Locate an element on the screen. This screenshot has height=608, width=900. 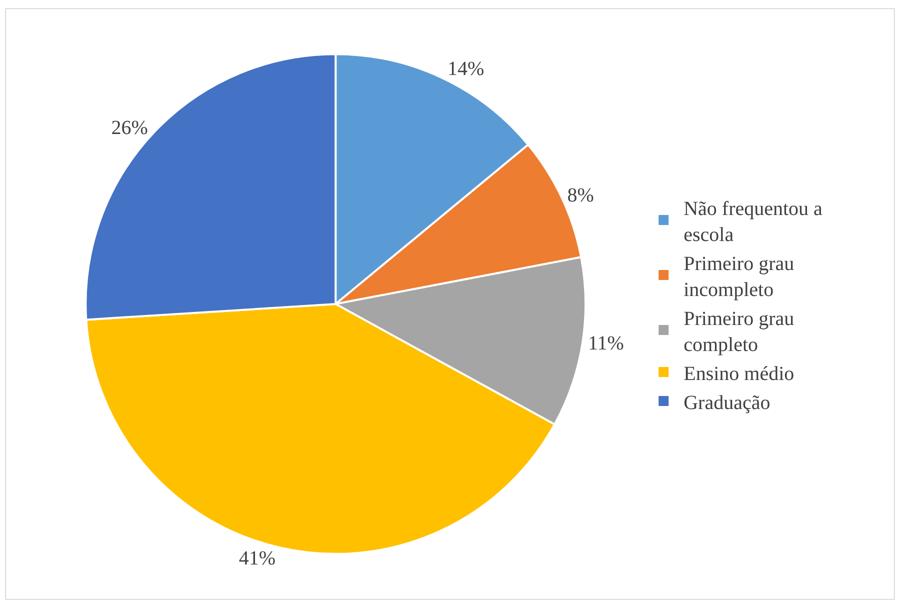
legend-label: Primeiro grau incompleto is located at coordinates (739, 276).